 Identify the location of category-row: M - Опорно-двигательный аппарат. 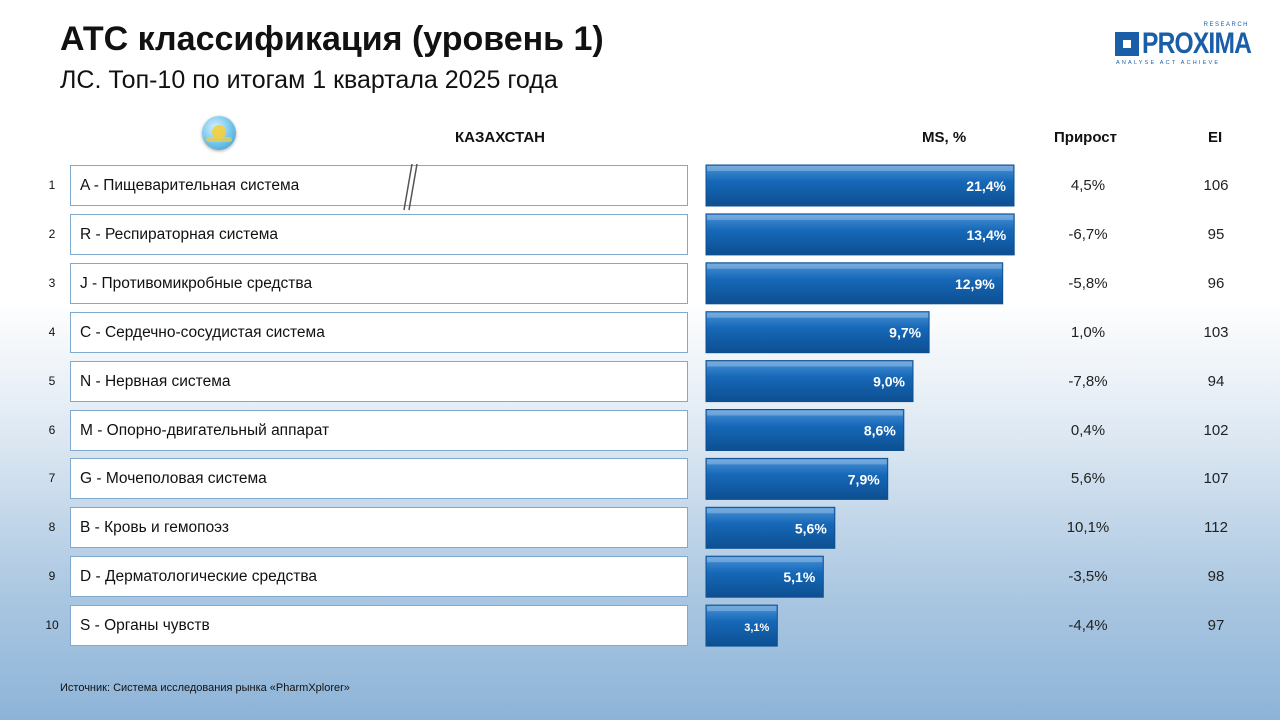
(379, 430).